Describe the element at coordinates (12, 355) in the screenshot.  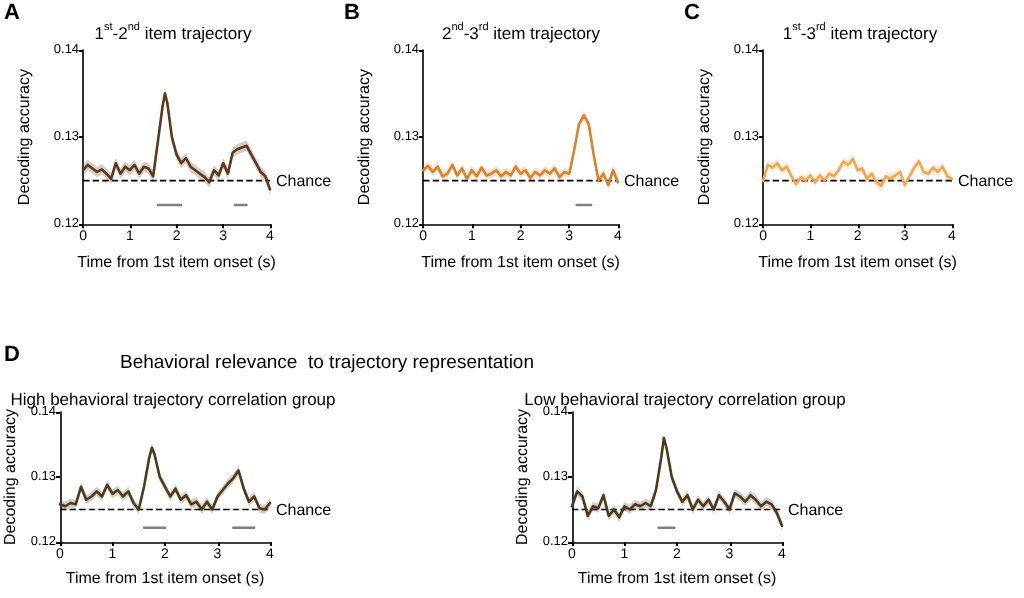
I see `text: D` at that location.